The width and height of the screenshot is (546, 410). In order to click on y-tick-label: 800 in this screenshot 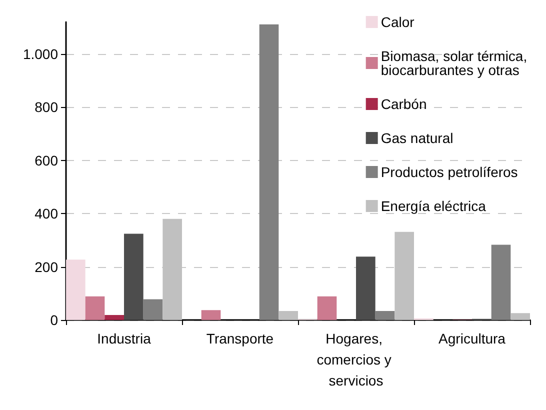, I will do `click(46, 107)`.